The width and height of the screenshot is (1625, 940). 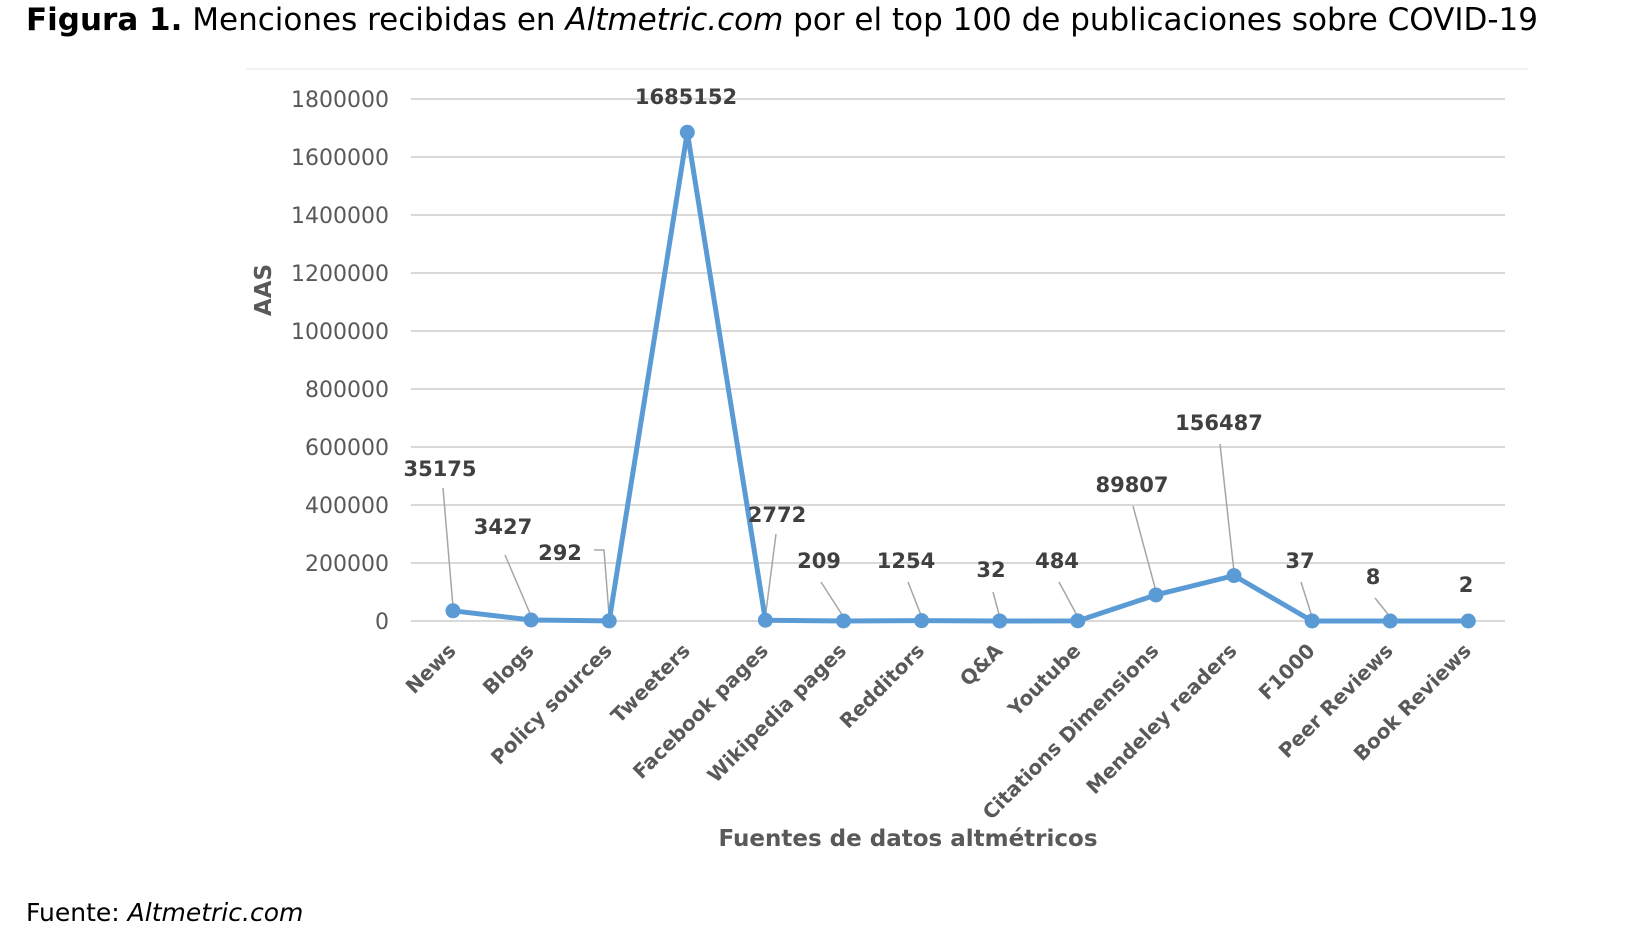 What do you see at coordinates (560, 553) in the screenshot?
I see `data-label: 292` at bounding box center [560, 553].